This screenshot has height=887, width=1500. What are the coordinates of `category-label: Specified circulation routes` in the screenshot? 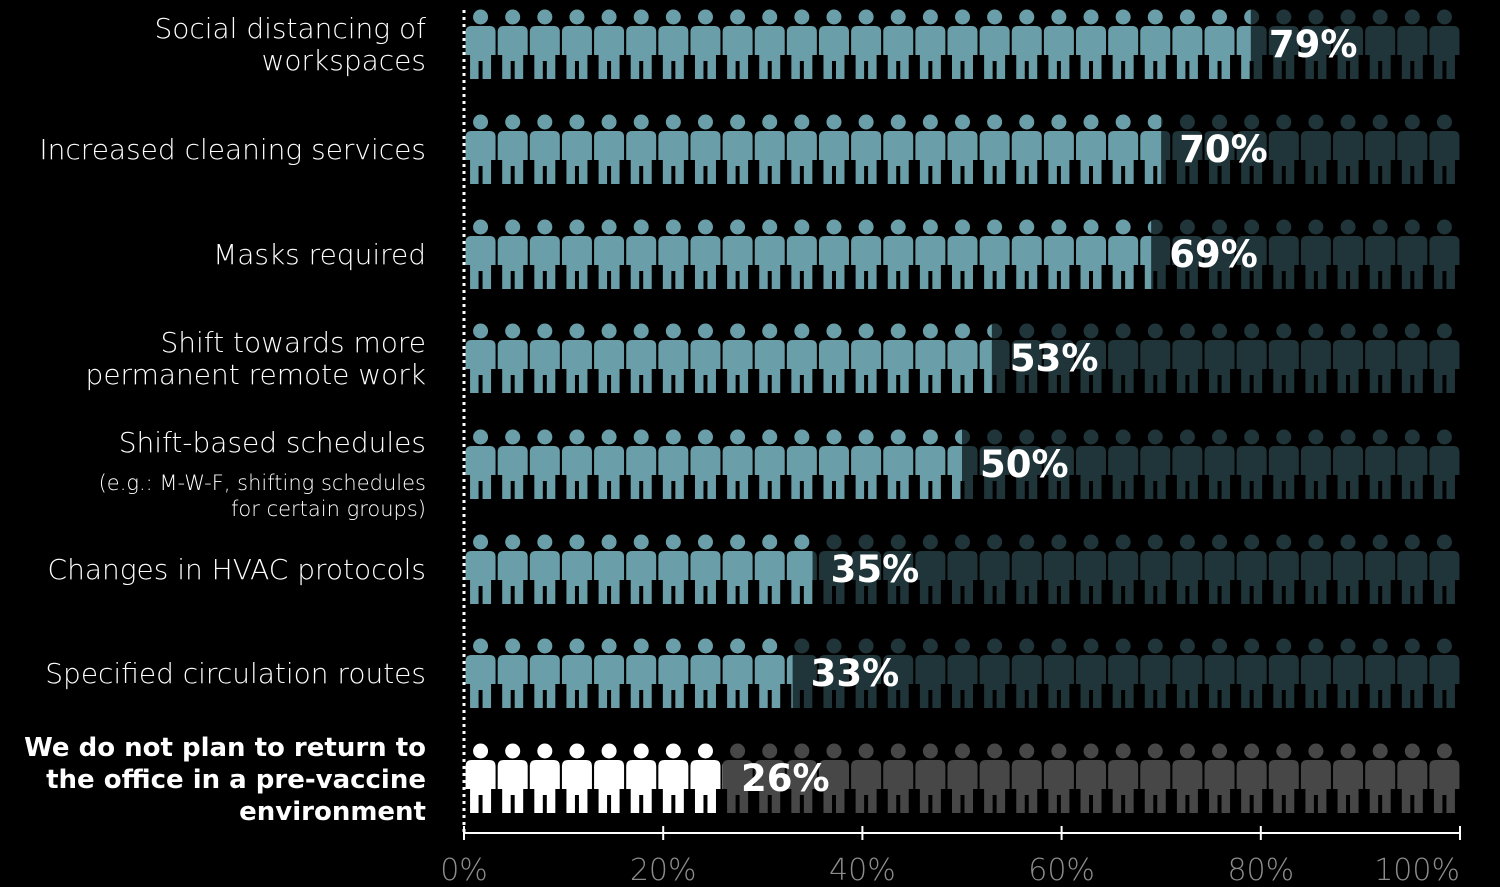 It's located at (235, 673).